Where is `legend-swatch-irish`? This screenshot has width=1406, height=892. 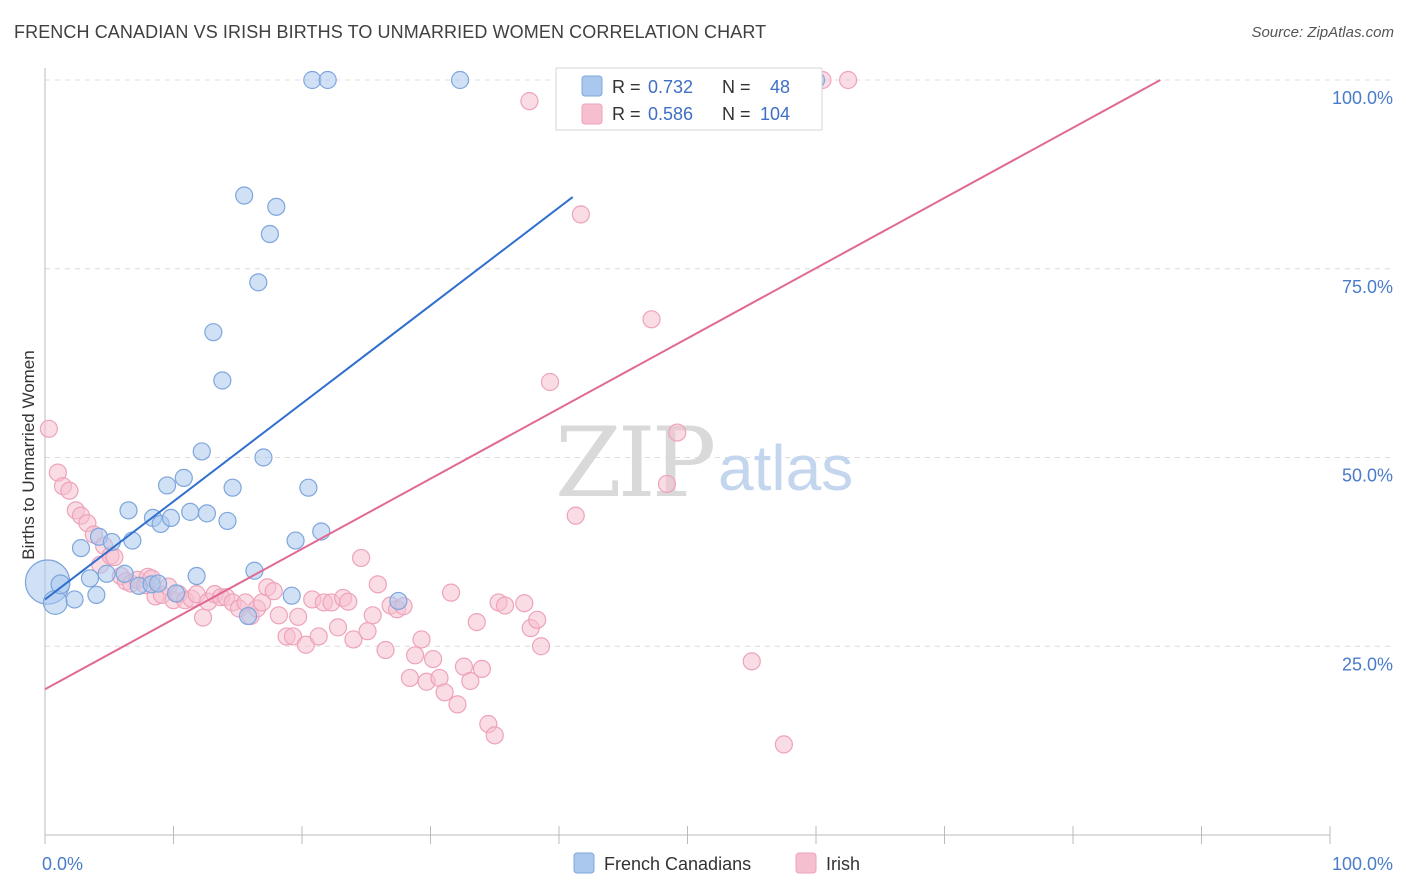
legend-swatch-irish is located at coordinates (806, 863).